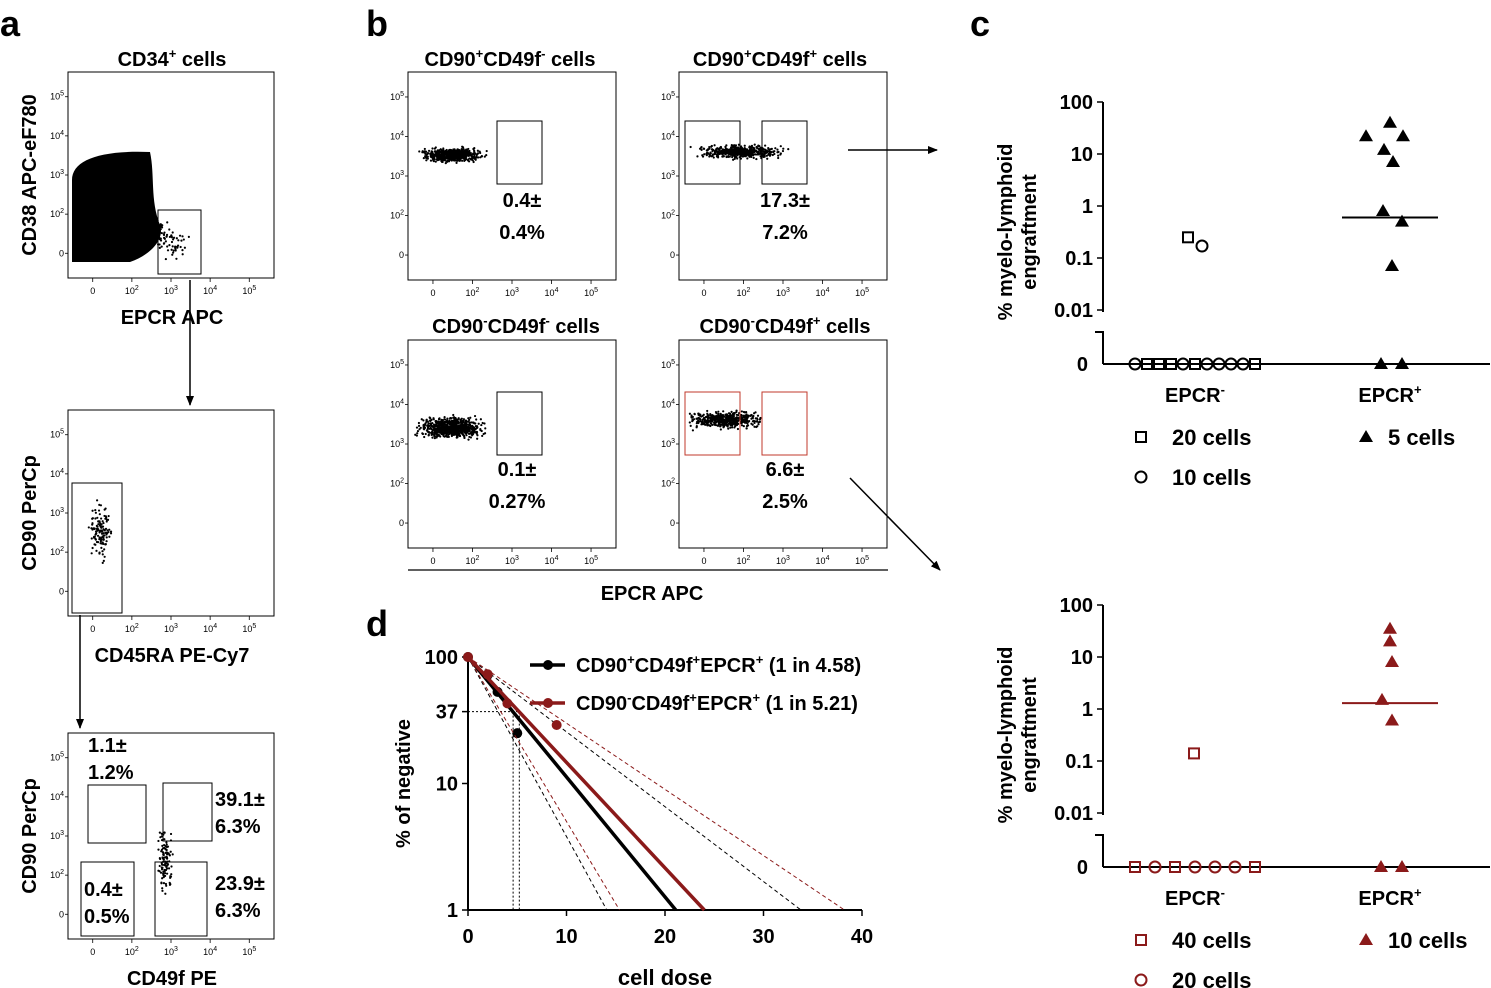 This screenshot has width=1491, height=988. What do you see at coordinates (377, 623) in the screenshot?
I see `panel-d-letter: d` at bounding box center [377, 623].